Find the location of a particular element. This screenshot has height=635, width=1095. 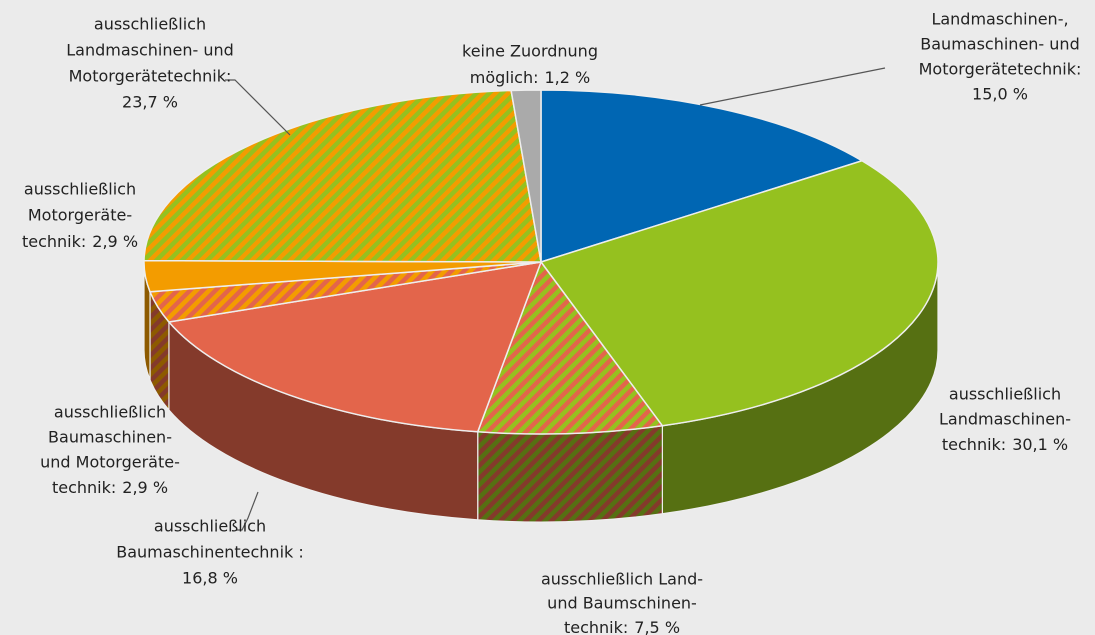

slice-label: keine Zuordnung is located at coordinates (530, 51).